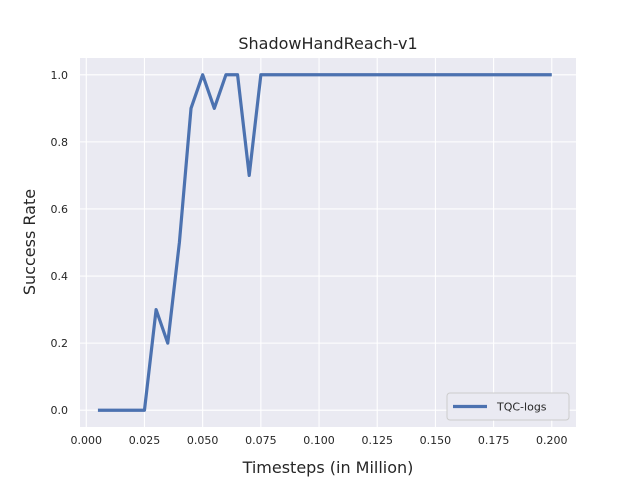  What do you see at coordinates (494, 440) in the screenshot?
I see `x-tick-label: 0.175` at bounding box center [494, 440].